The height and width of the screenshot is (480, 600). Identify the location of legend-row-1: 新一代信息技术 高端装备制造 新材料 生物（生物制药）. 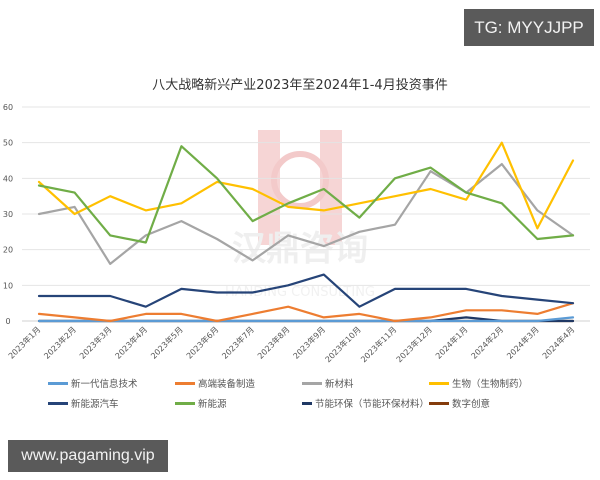
(318, 383).